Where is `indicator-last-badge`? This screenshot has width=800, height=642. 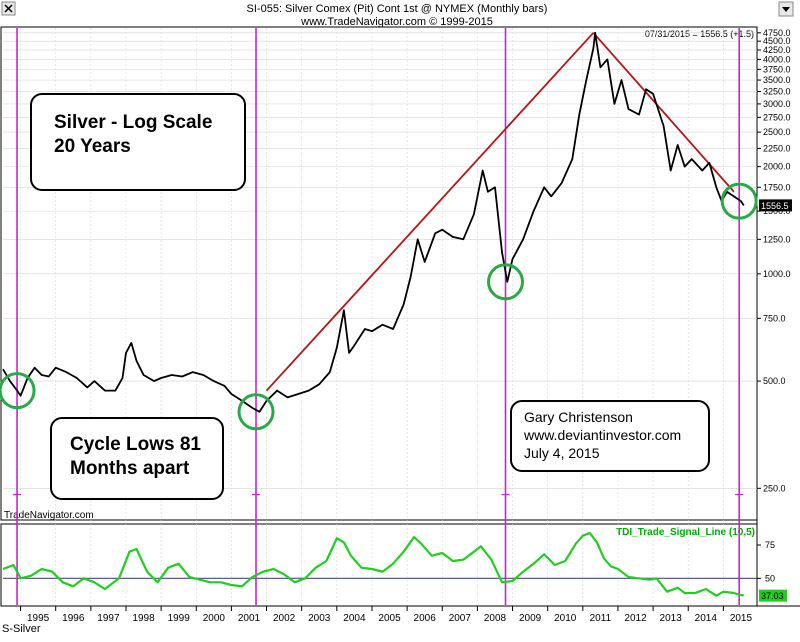 indicator-last-badge is located at coordinates (773, 595).